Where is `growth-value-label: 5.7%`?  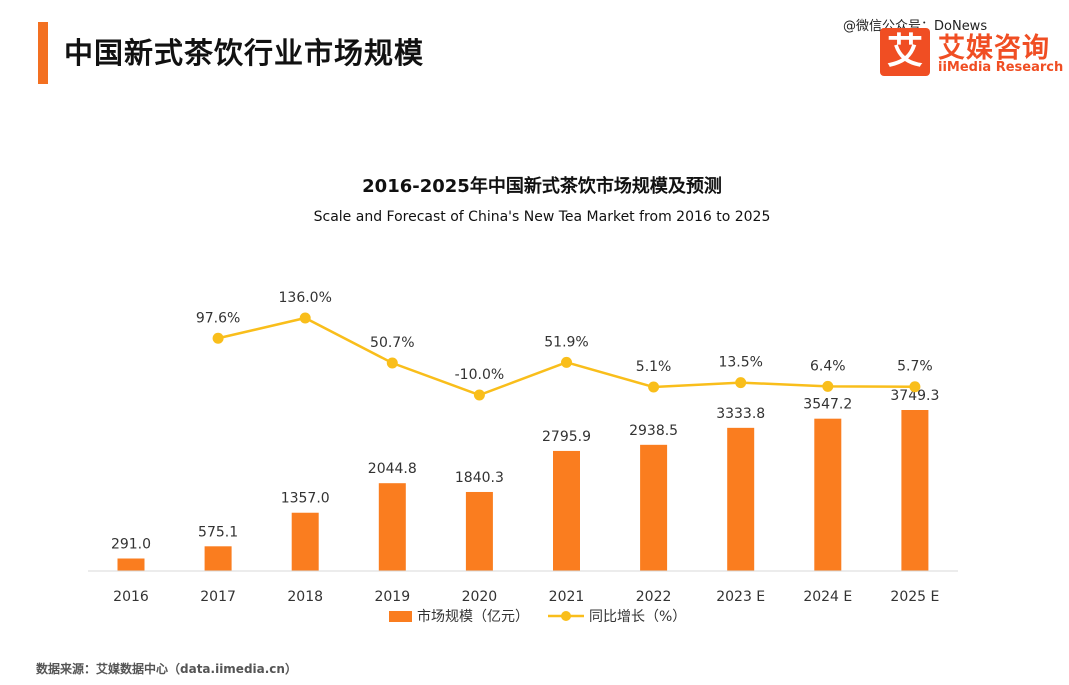
growth-value-label: 5.7% is located at coordinates (915, 367).